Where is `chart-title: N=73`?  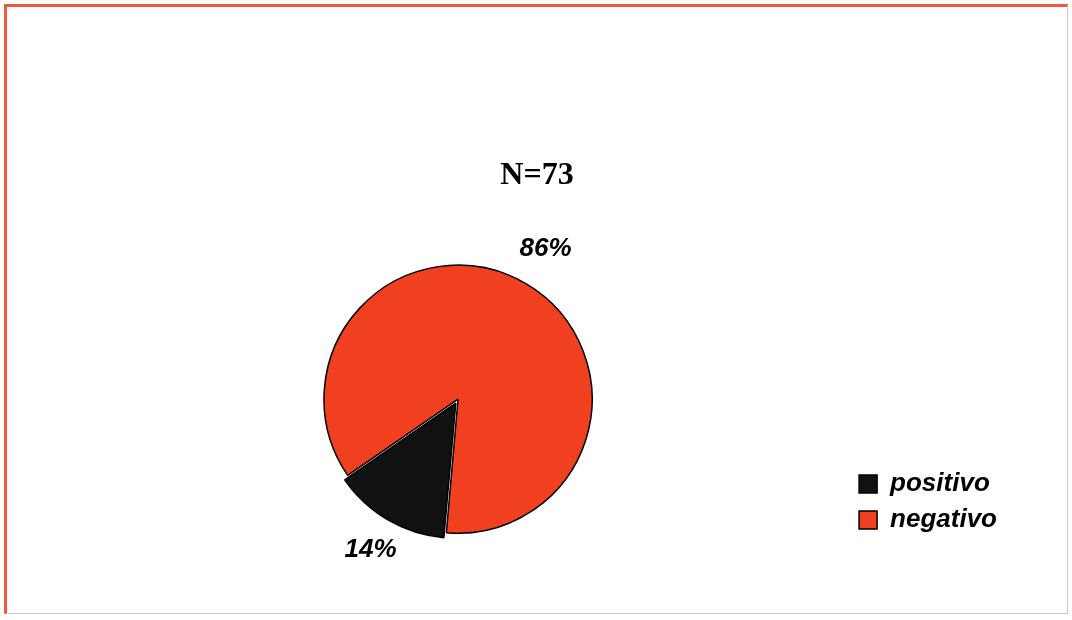
chart-title: N=73 is located at coordinates (537, 173).